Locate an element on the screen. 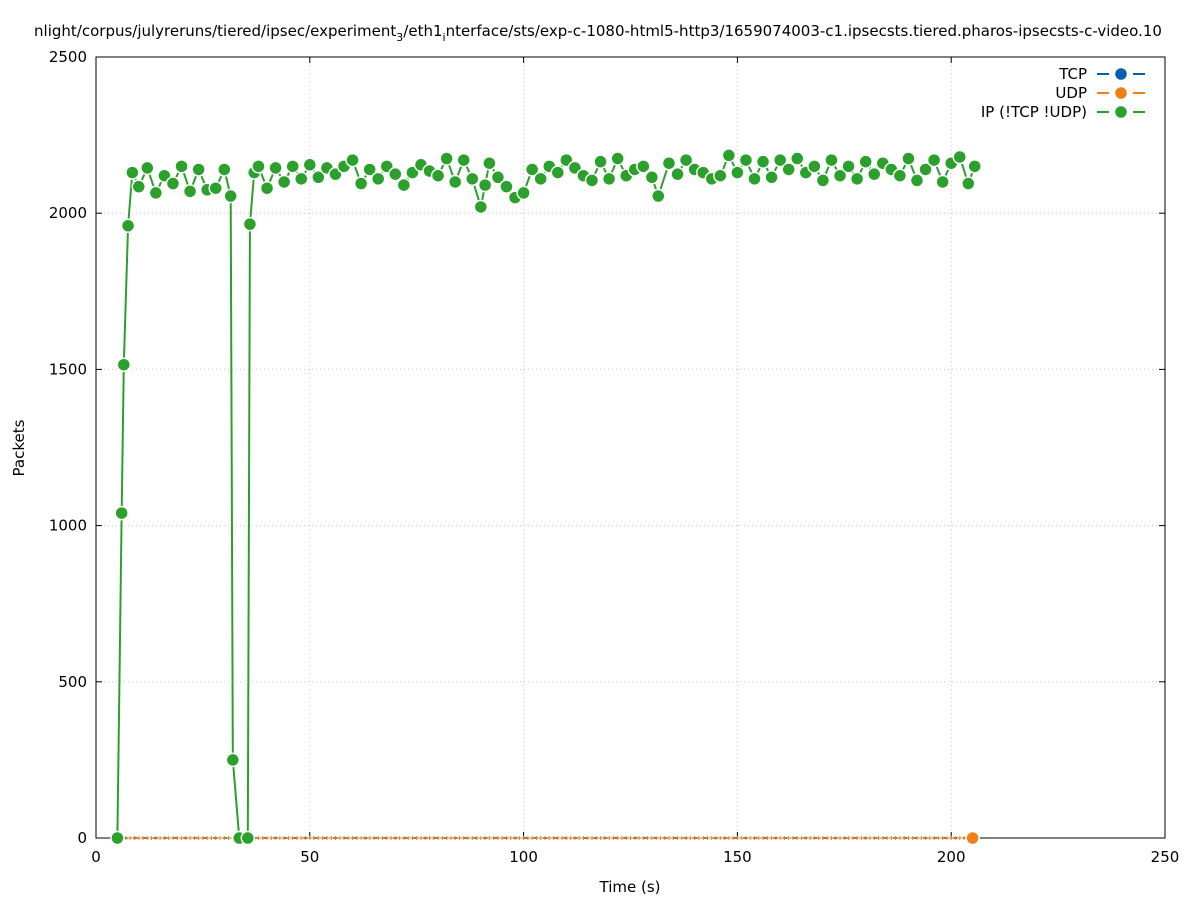 This screenshot has height=900, width=1197. y-tick-label: 0 is located at coordinates (82, 838).